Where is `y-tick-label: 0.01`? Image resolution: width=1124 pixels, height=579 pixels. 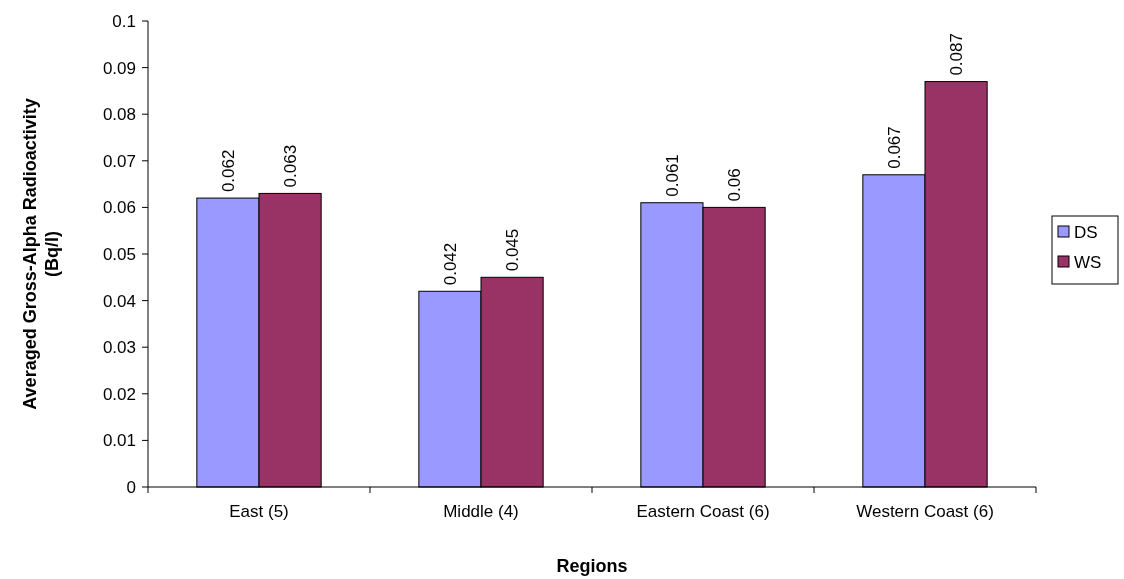 y-tick-label: 0.01 is located at coordinates (119, 441).